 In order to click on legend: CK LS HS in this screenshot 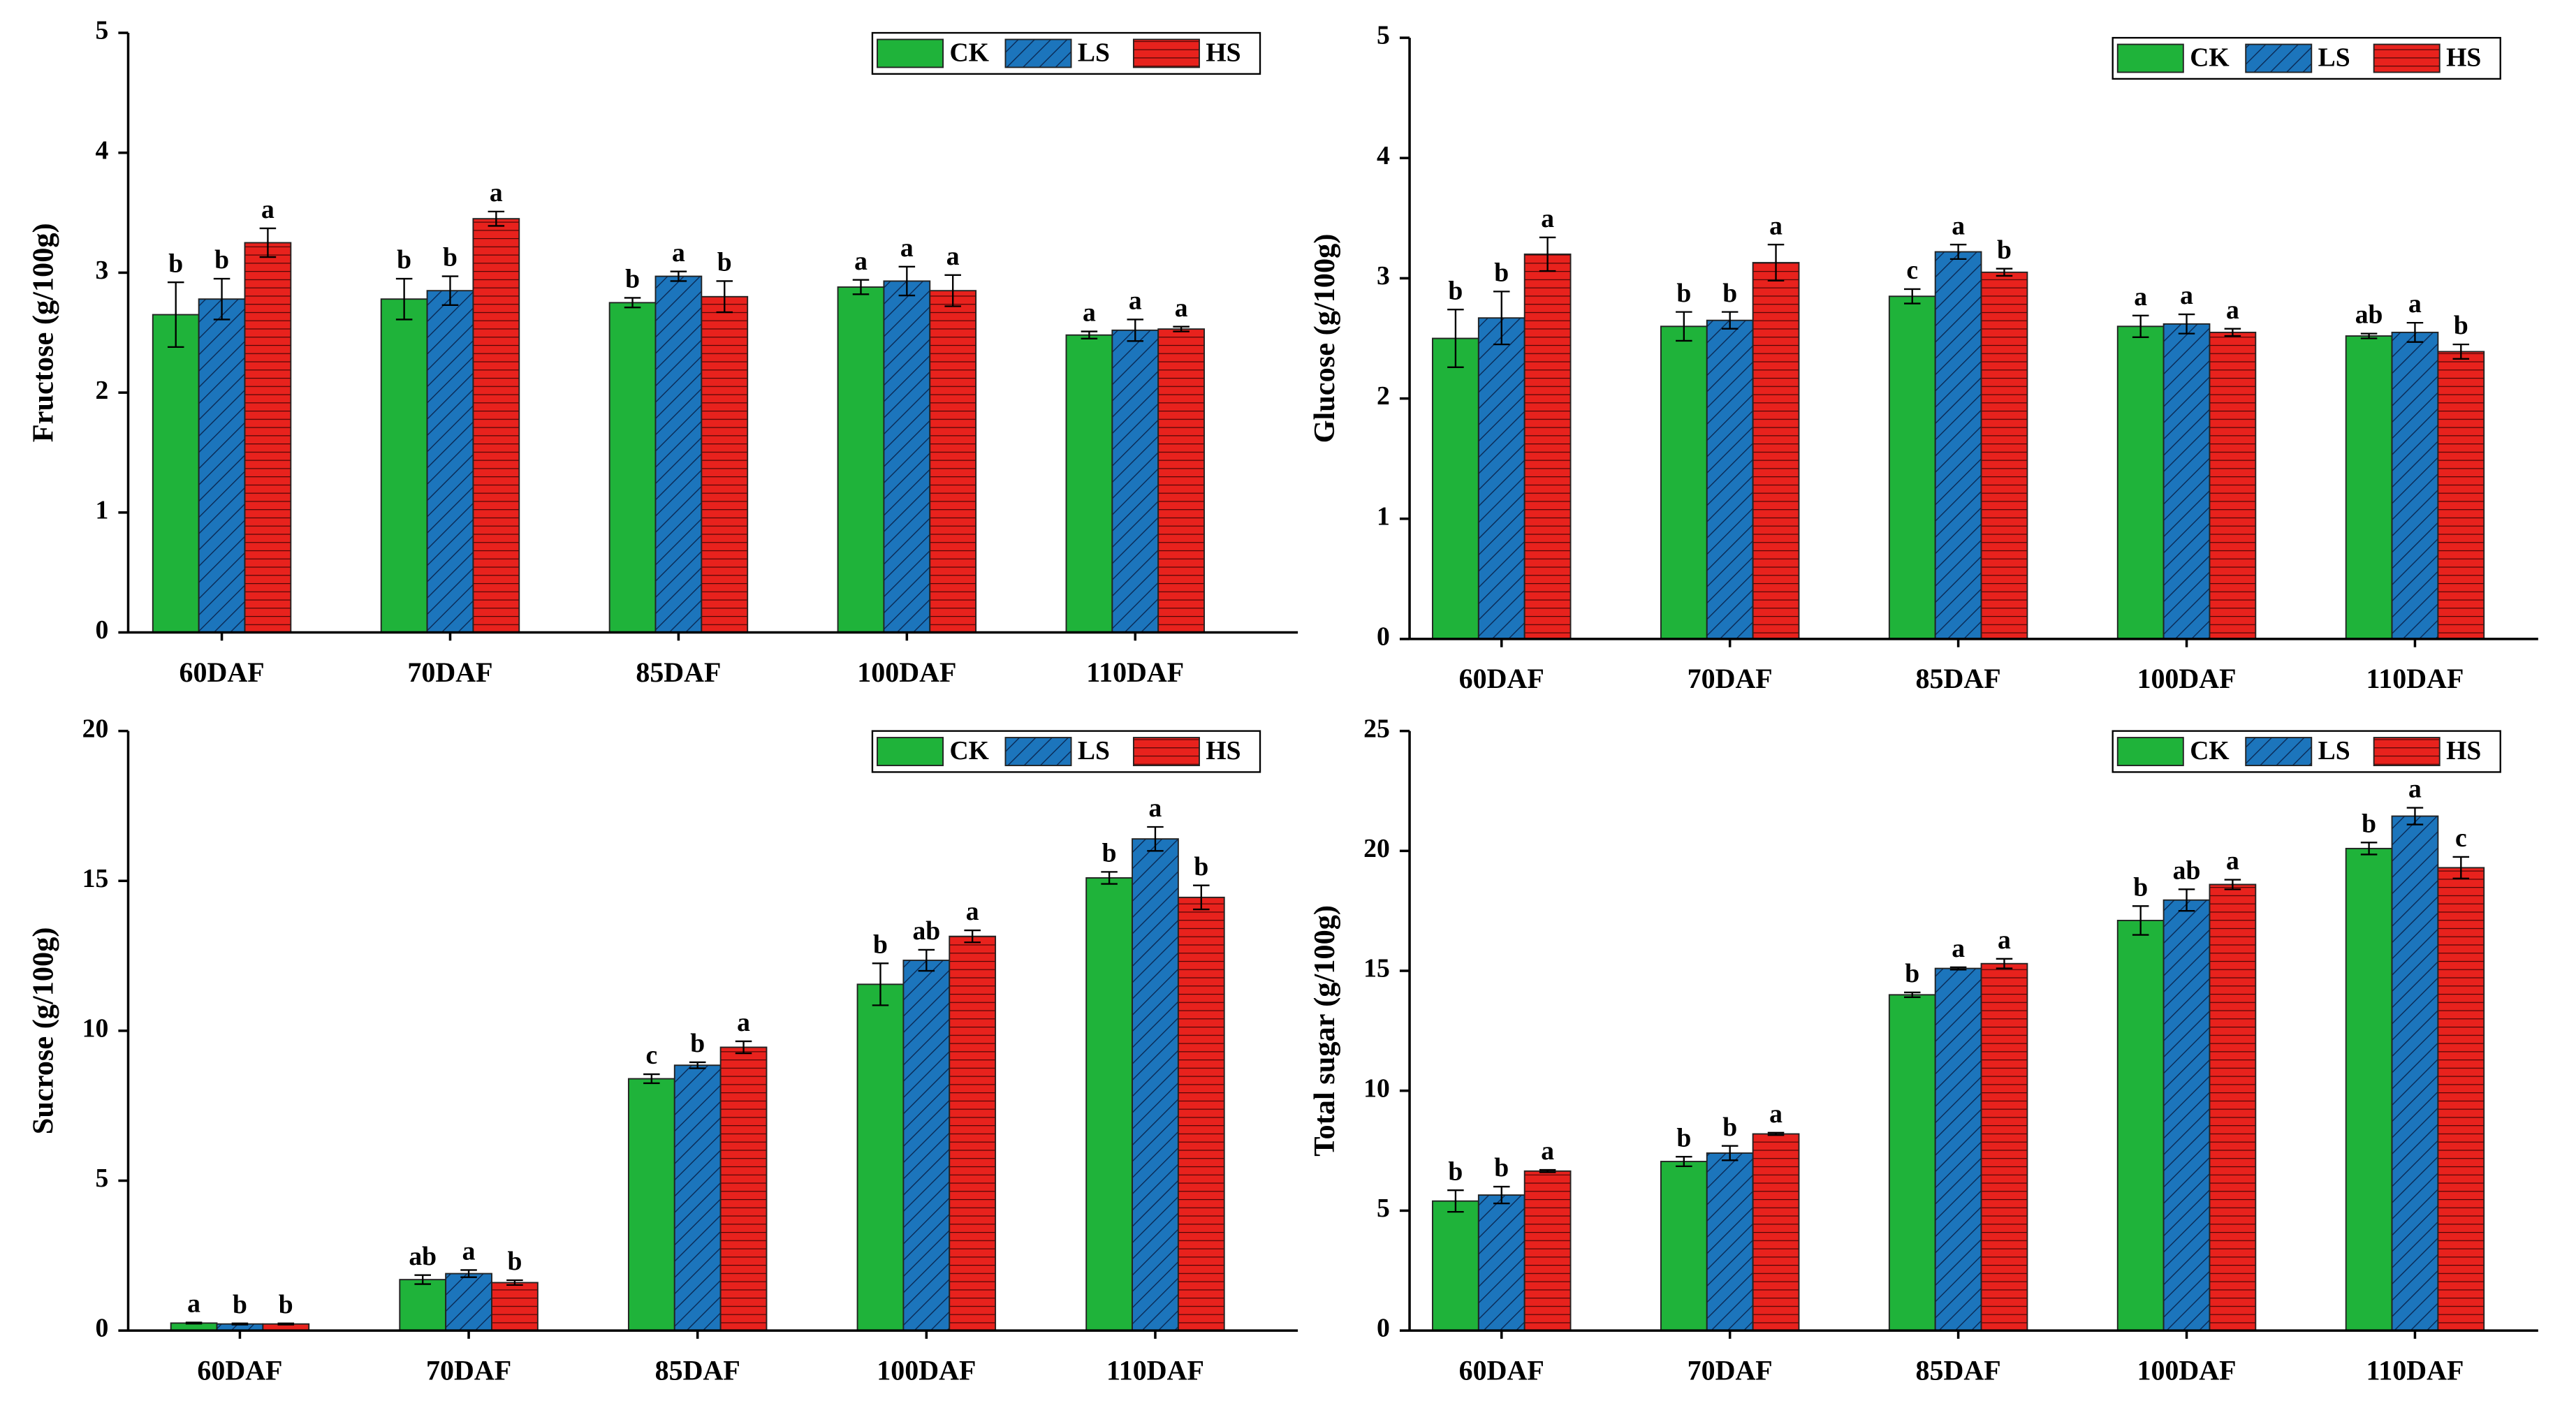, I will do `click(2306, 58)`.